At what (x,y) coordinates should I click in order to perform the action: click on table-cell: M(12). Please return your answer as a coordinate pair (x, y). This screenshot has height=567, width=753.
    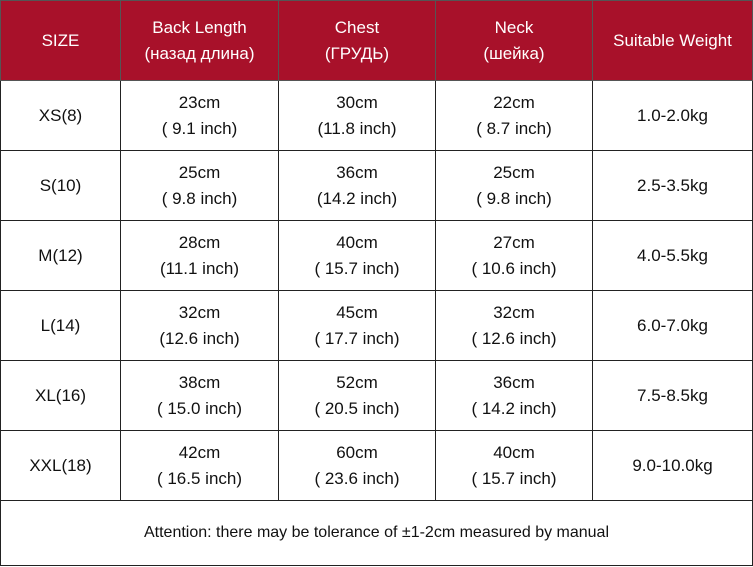
    Looking at the image, I should click on (60, 255).